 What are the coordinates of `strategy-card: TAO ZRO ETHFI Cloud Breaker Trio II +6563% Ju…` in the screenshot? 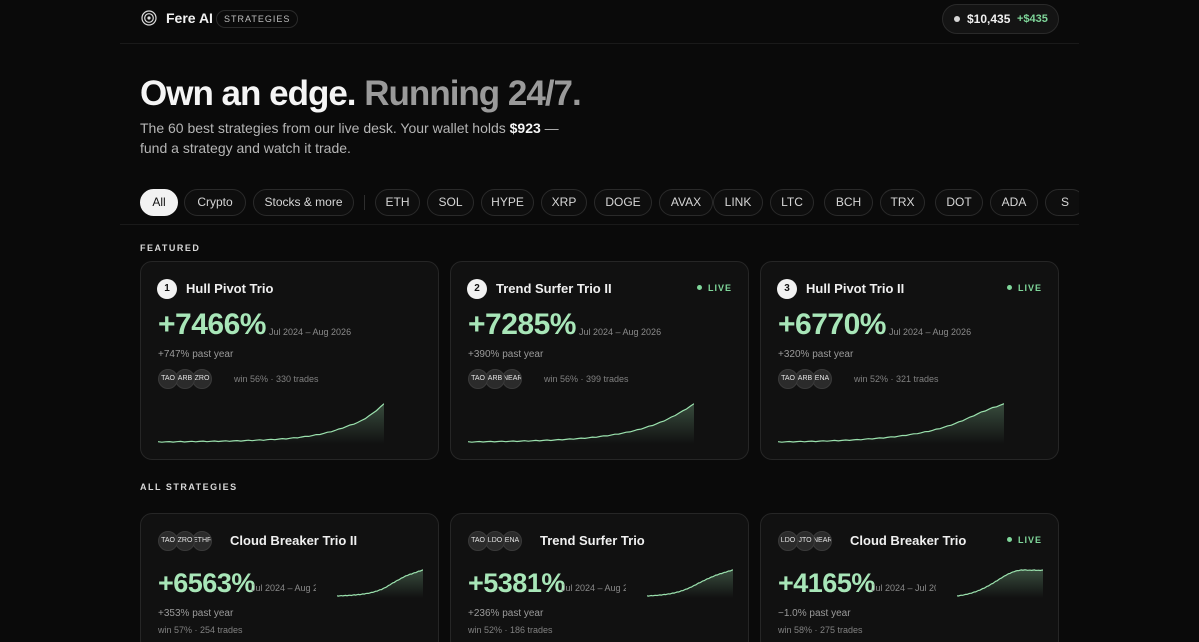 It's located at (289, 577).